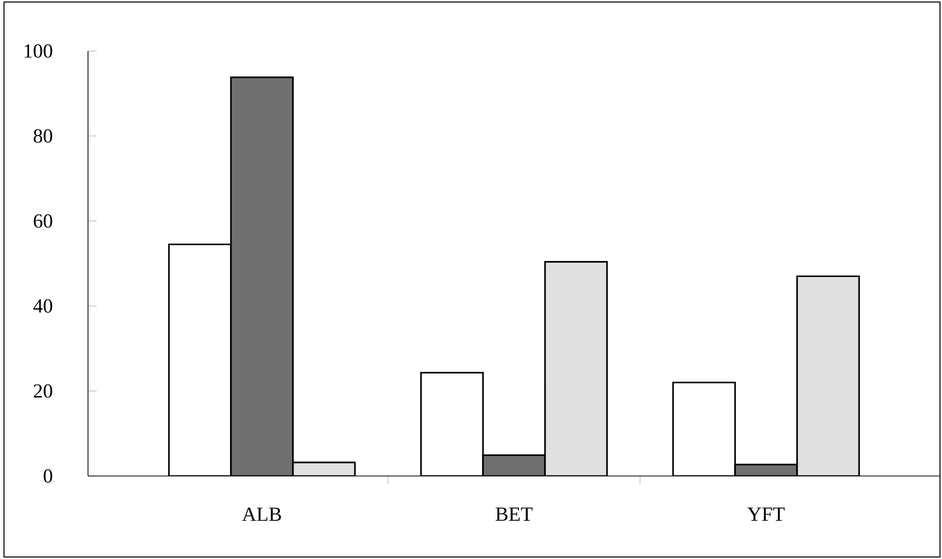 The height and width of the screenshot is (559, 942). I want to click on y-tick-label: 100, so click(38, 51).